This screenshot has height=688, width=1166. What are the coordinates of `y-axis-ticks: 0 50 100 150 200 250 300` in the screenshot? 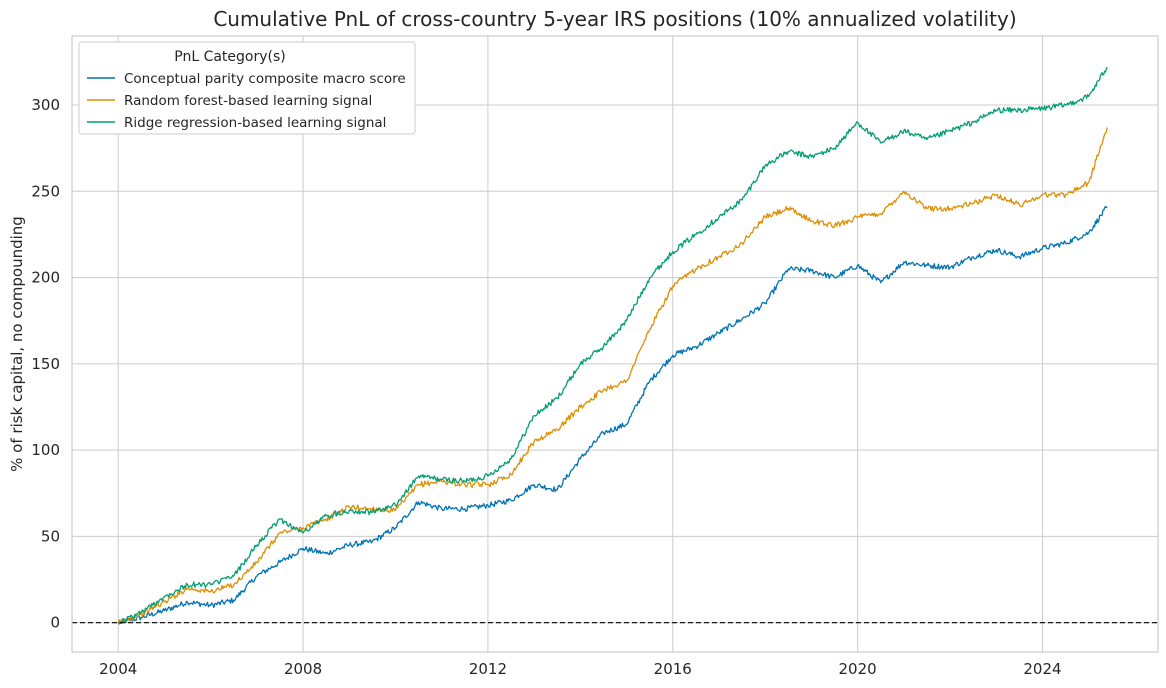 It's located at (45, 364).